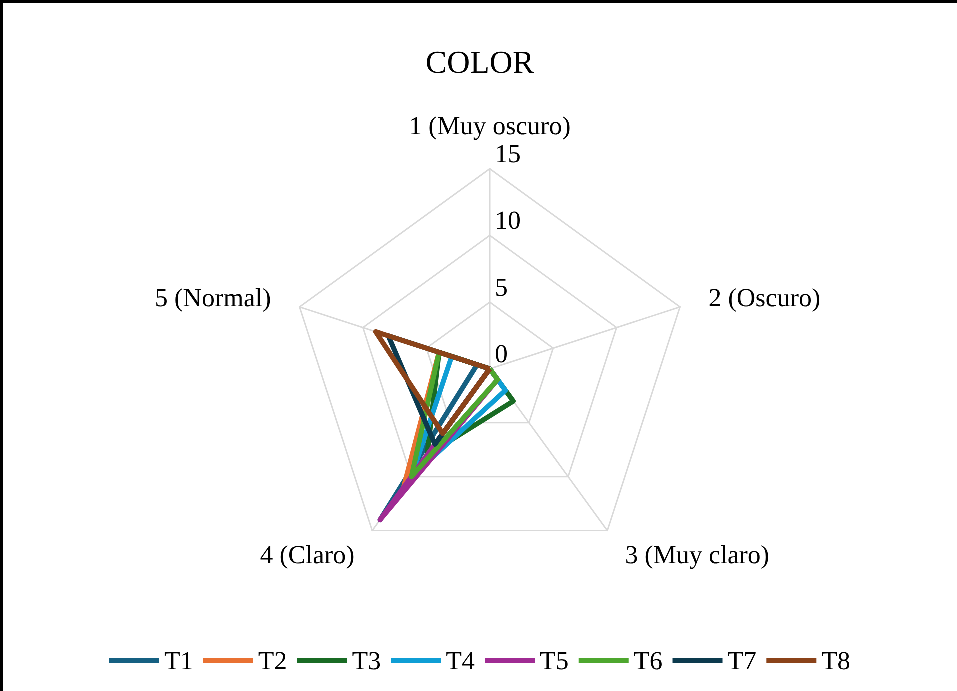 Image resolution: width=957 pixels, height=691 pixels. I want to click on spoke-label: 5 (Normal), so click(213, 297).